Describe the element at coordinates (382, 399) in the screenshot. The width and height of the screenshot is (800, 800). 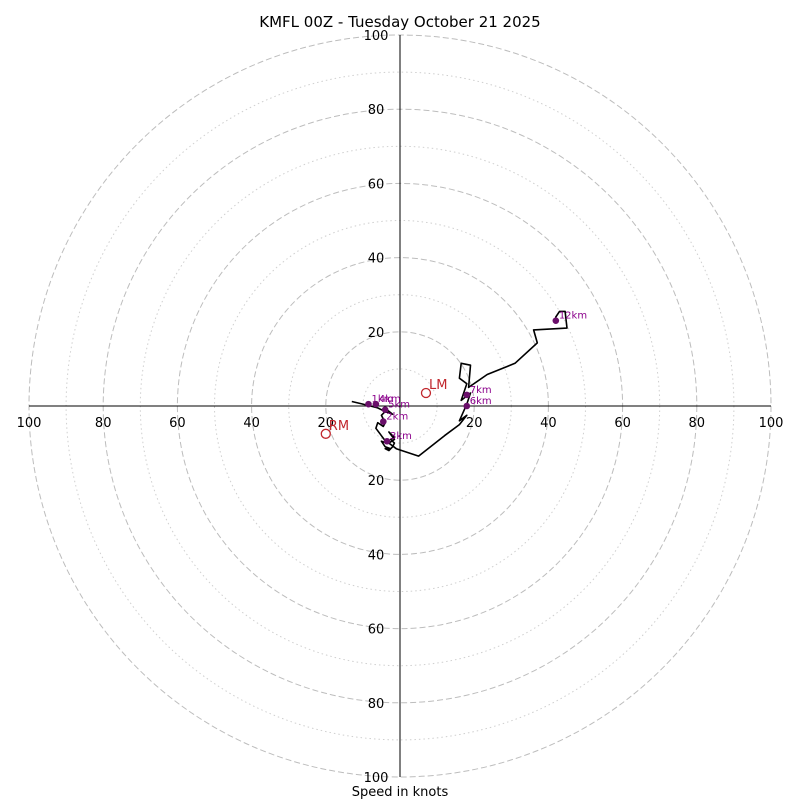
I see `height-label-1km: 1km` at that location.